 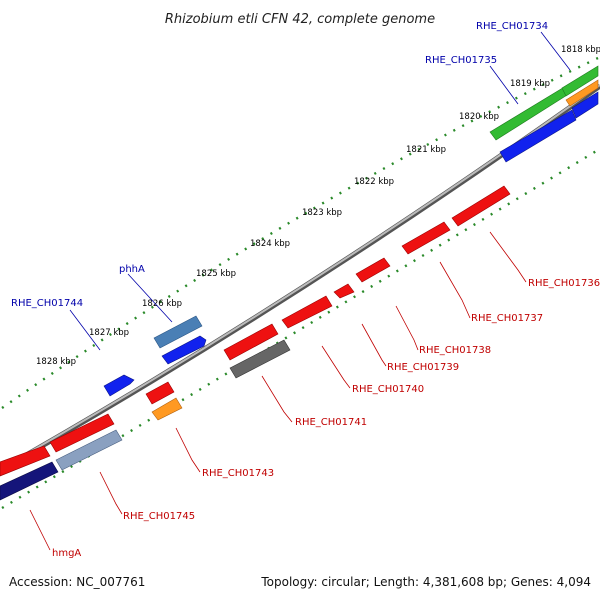 What do you see at coordinates (300, 19) in the screenshot?
I see `map-title: Rhizobium etli CFN 42, complete genome` at bounding box center [300, 19].